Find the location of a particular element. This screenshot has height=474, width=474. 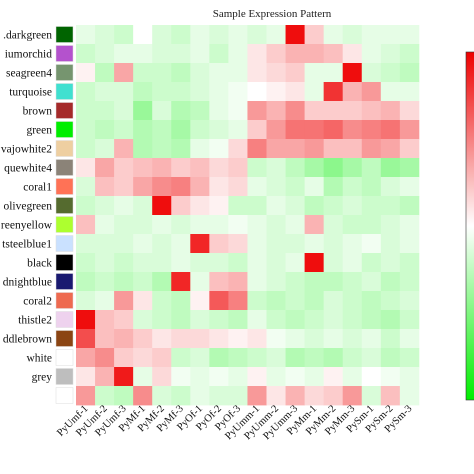

row-label: reenyellow is located at coordinates (27, 226).